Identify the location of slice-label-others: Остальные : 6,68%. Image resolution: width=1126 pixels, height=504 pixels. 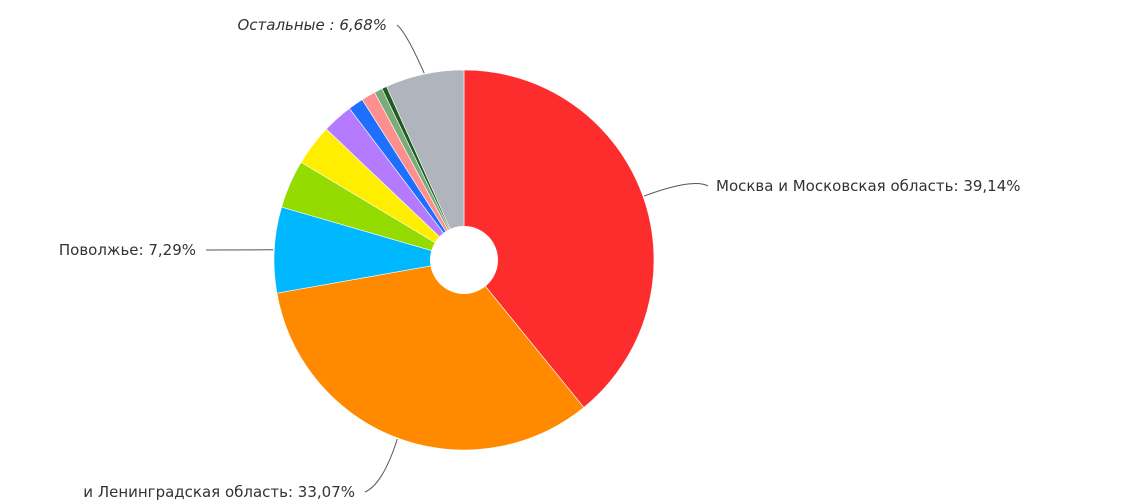
(312, 25).